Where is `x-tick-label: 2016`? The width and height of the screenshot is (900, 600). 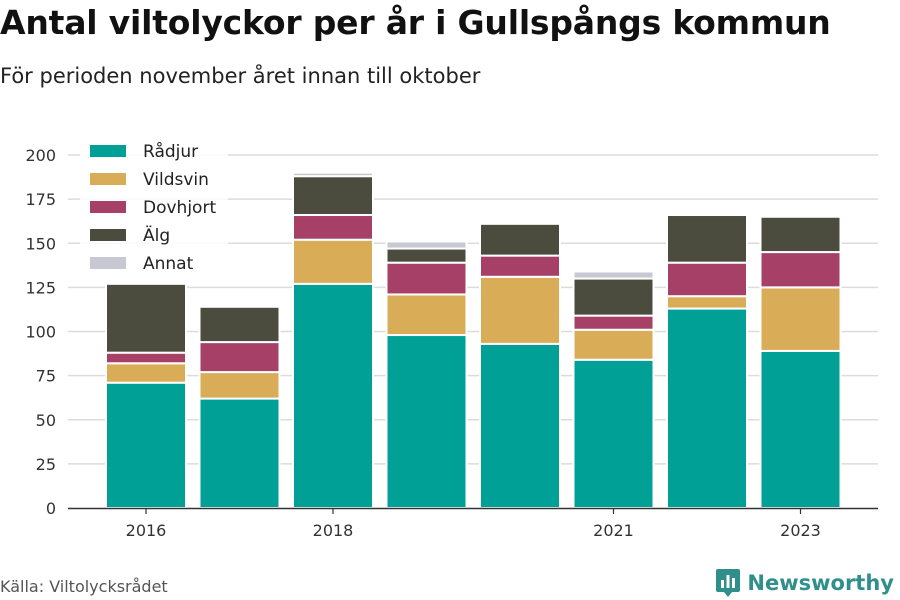 x-tick-label: 2016 is located at coordinates (146, 530).